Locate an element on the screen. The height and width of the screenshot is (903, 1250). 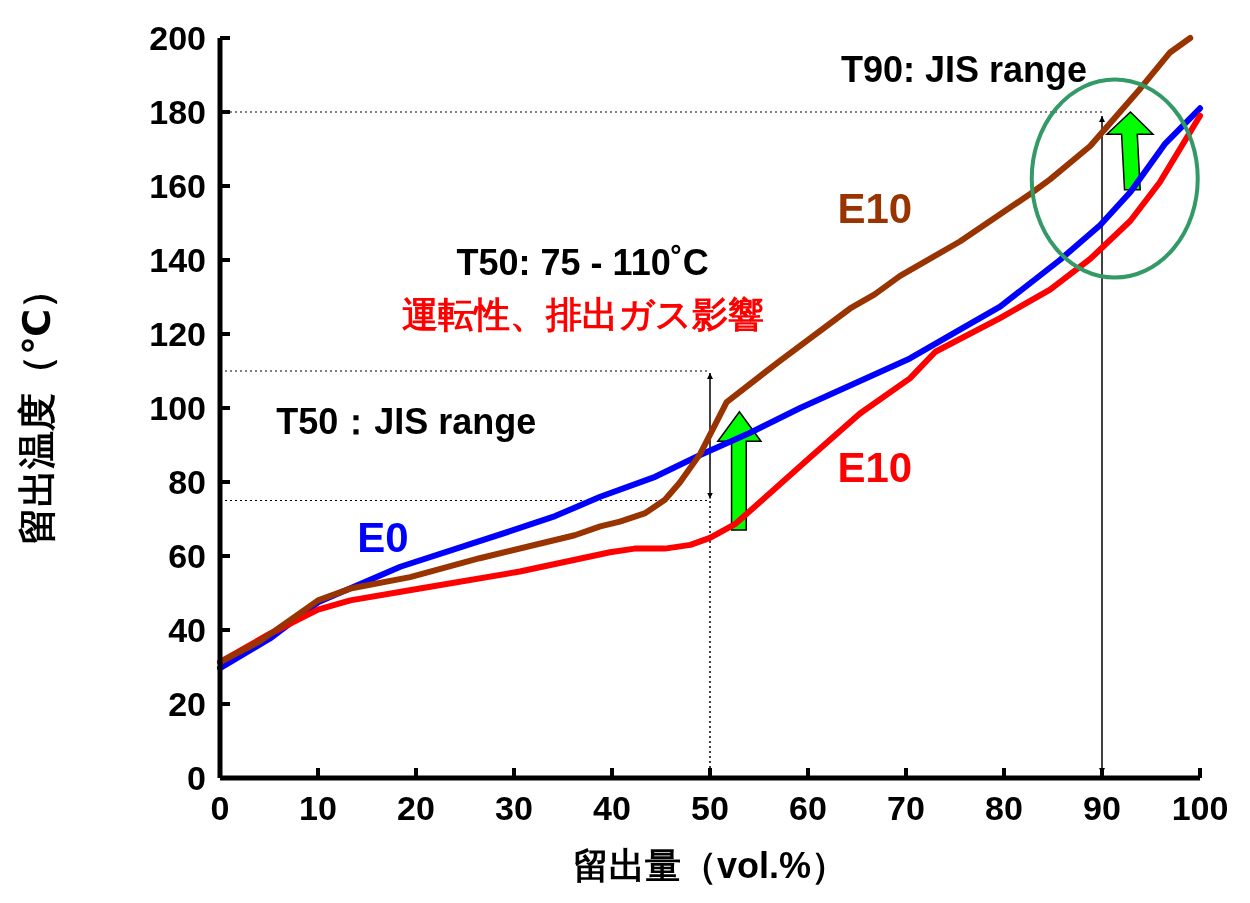
y-tick-label: 140 is located at coordinates (177, 259).